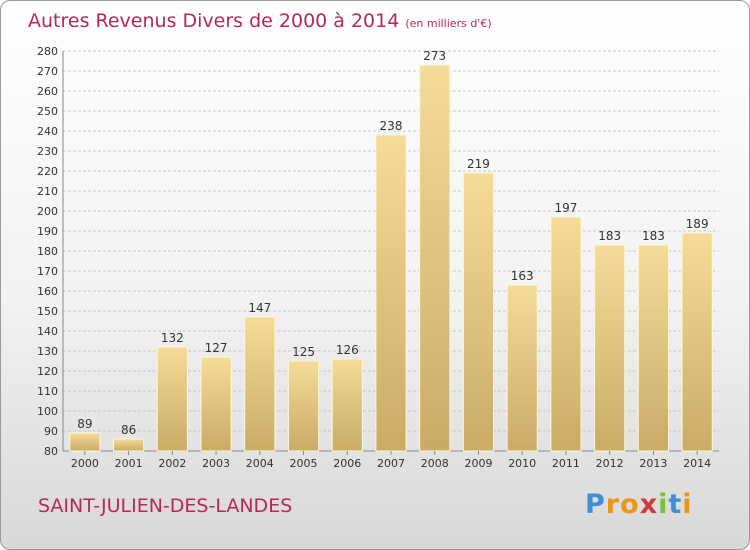 Image resolution: width=750 pixels, height=550 pixels. I want to click on y-tick-label: 180, so click(47, 251).